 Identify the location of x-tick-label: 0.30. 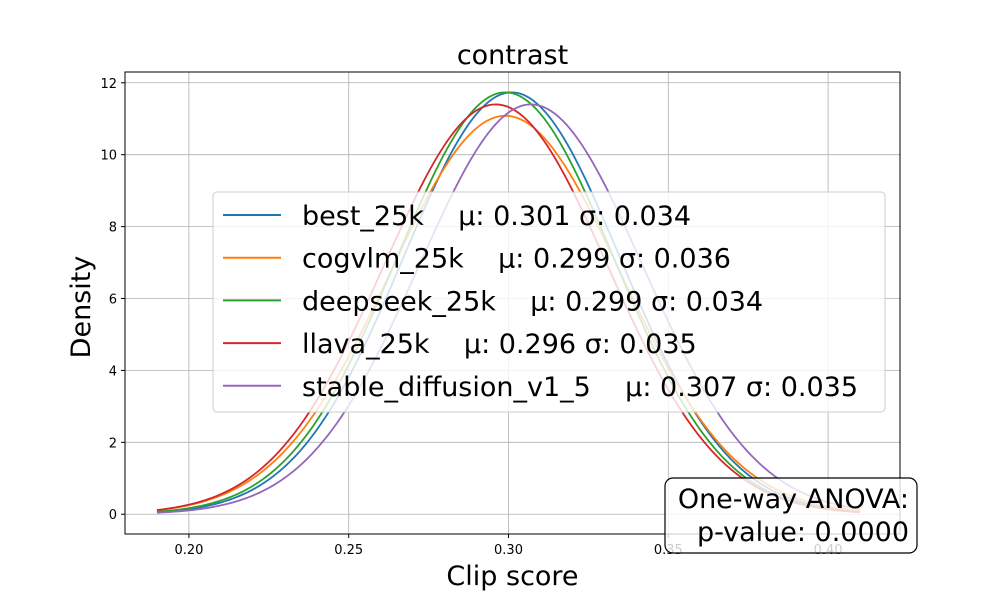
(508, 550).